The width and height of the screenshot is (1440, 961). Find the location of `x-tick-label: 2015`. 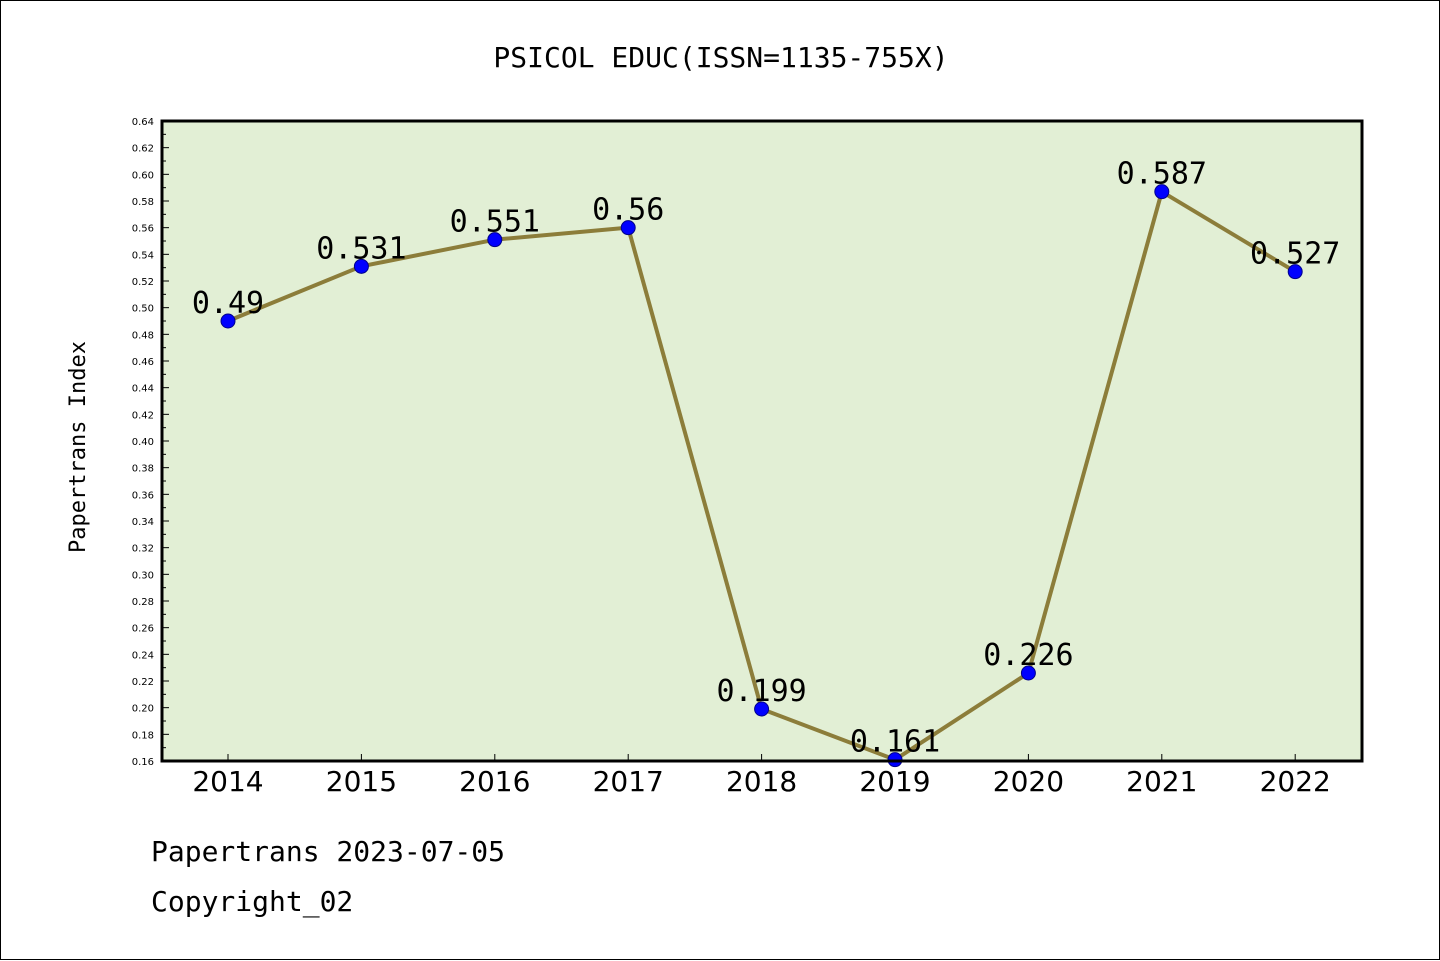

x-tick-label: 2015 is located at coordinates (361, 781).